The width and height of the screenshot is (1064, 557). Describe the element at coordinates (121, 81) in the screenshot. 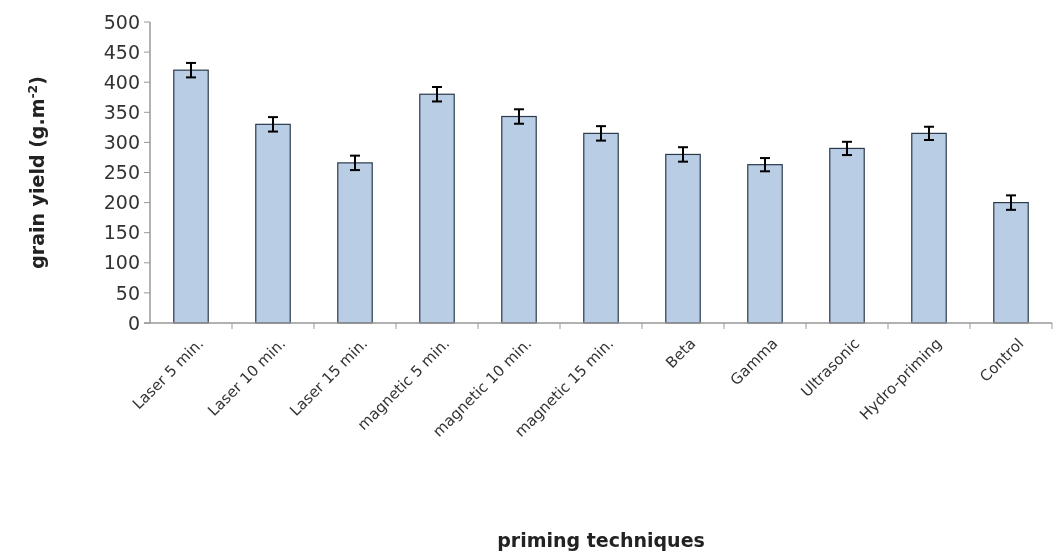

I see `y-tick-label: 400` at that location.